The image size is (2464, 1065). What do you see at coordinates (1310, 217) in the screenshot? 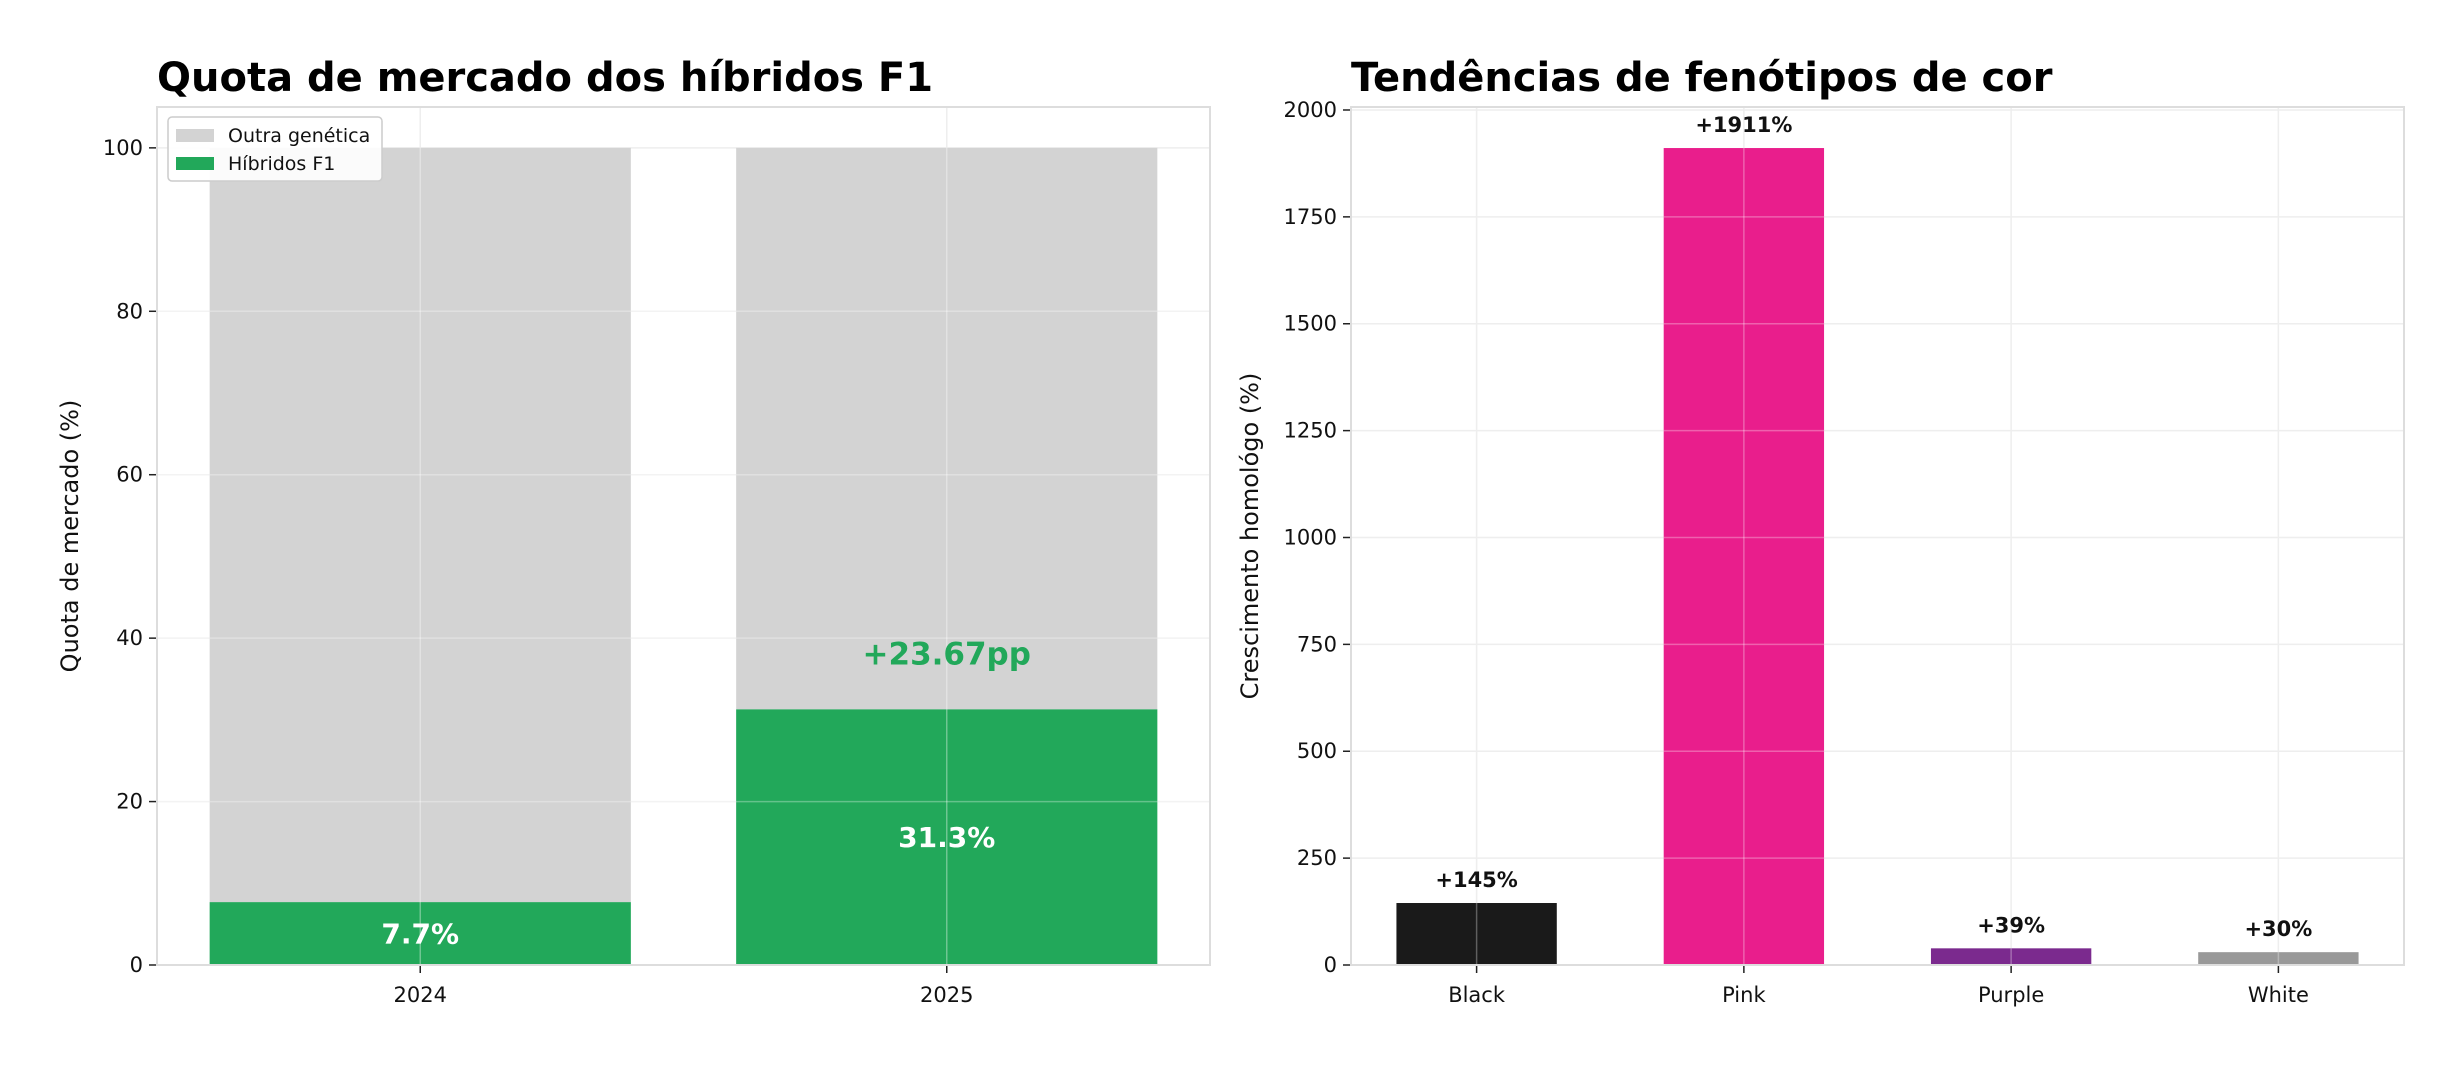
I see `y-tick-label: 1750` at bounding box center [1310, 217].